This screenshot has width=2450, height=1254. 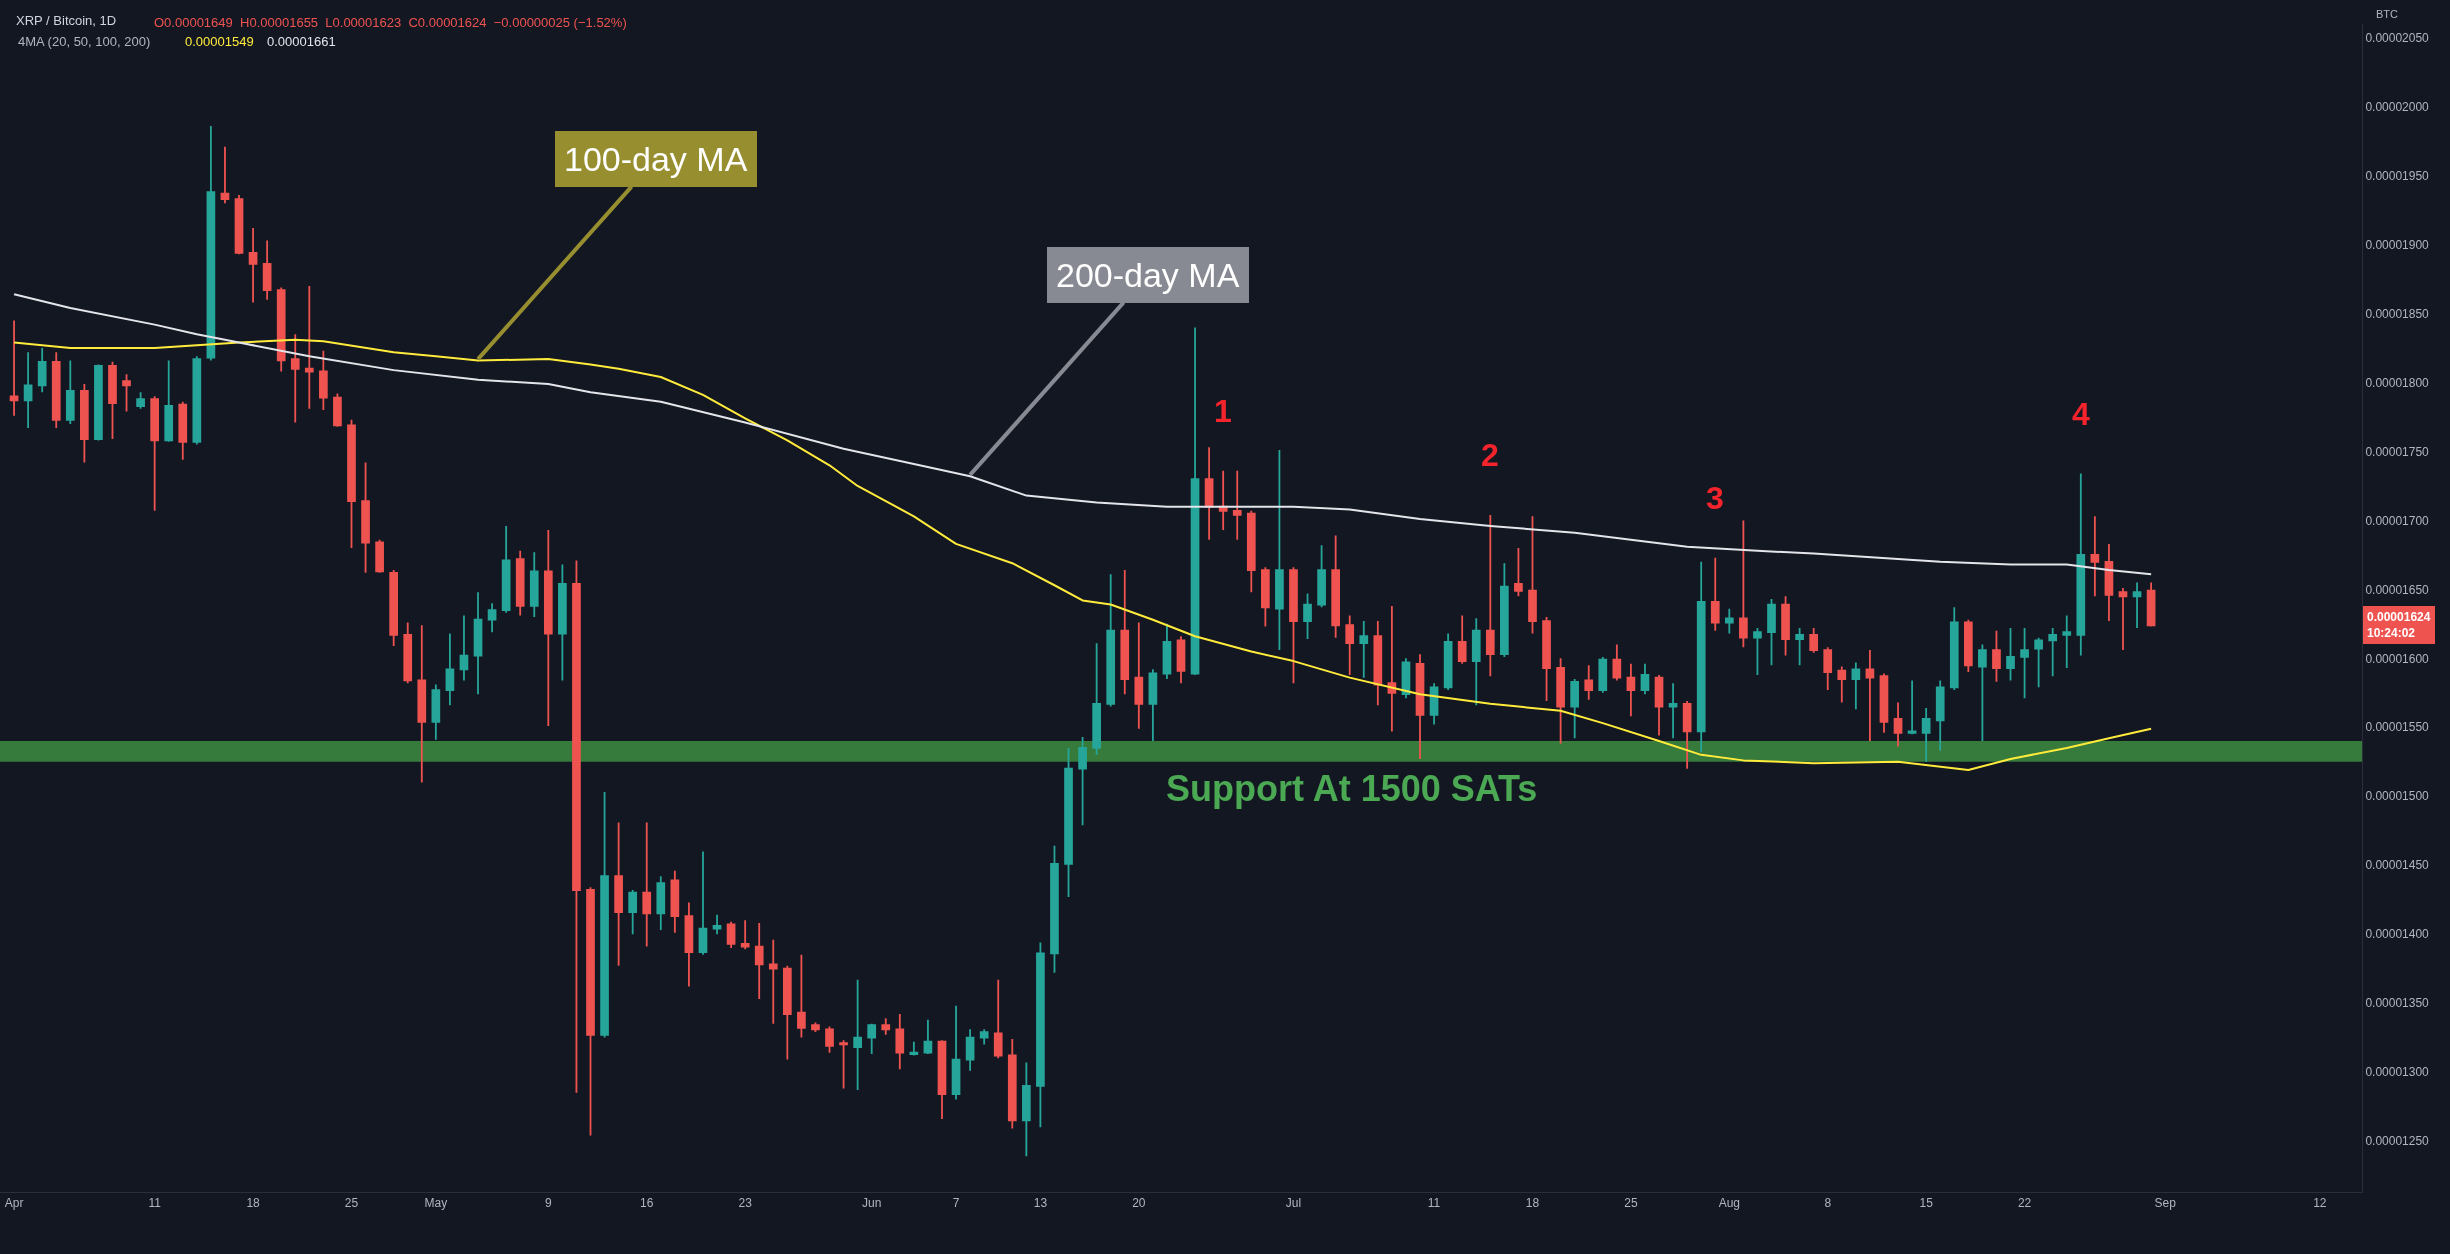 What do you see at coordinates (2397, 934) in the screenshot?
I see `y-tick-label: 0.00001400` at bounding box center [2397, 934].